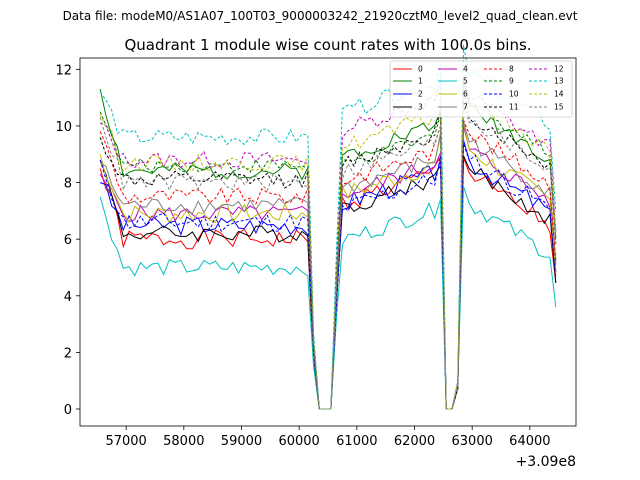  What do you see at coordinates (559, 107) in the screenshot?
I see `legend-label-15: 15` at bounding box center [559, 107].